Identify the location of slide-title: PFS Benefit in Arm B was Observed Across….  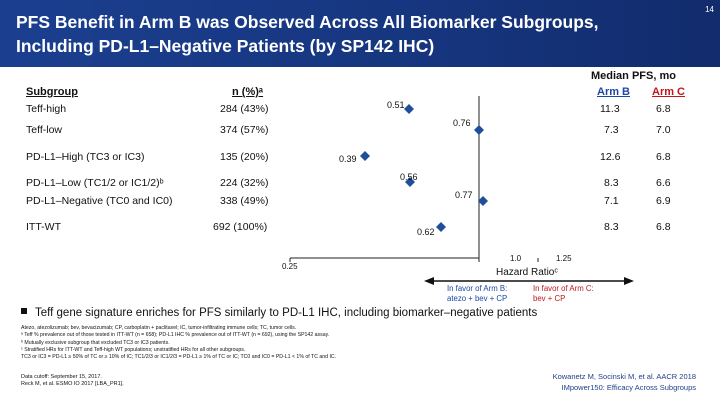
(307, 34).